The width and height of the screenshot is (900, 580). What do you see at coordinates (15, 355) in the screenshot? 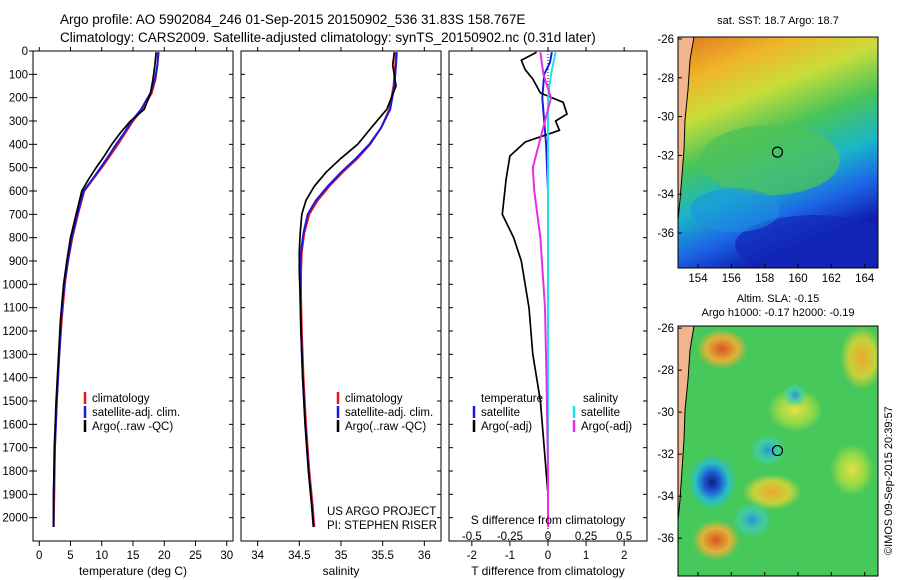
I see `y-tick-label: 1300` at bounding box center [15, 355].